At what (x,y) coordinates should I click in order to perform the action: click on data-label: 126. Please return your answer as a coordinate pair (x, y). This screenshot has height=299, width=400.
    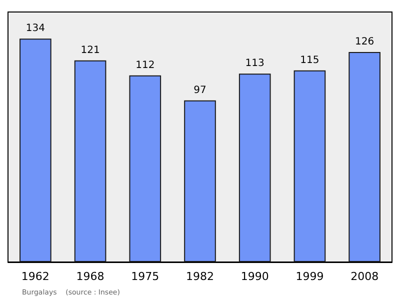
    Looking at the image, I should click on (364, 42).